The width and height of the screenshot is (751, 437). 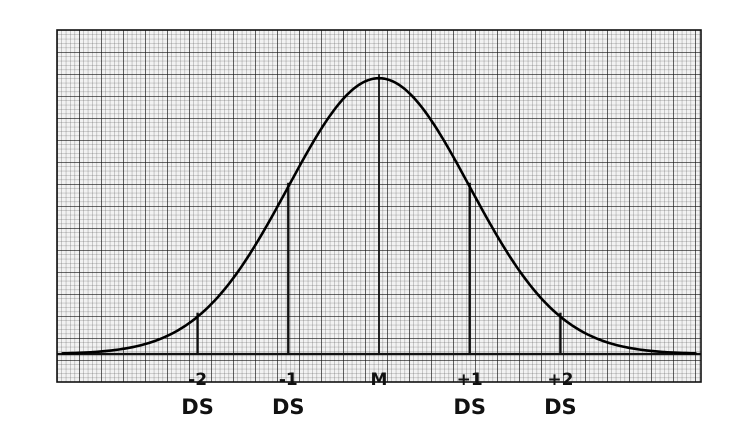 I want to click on x-tick-label: +1, so click(x=470, y=380).